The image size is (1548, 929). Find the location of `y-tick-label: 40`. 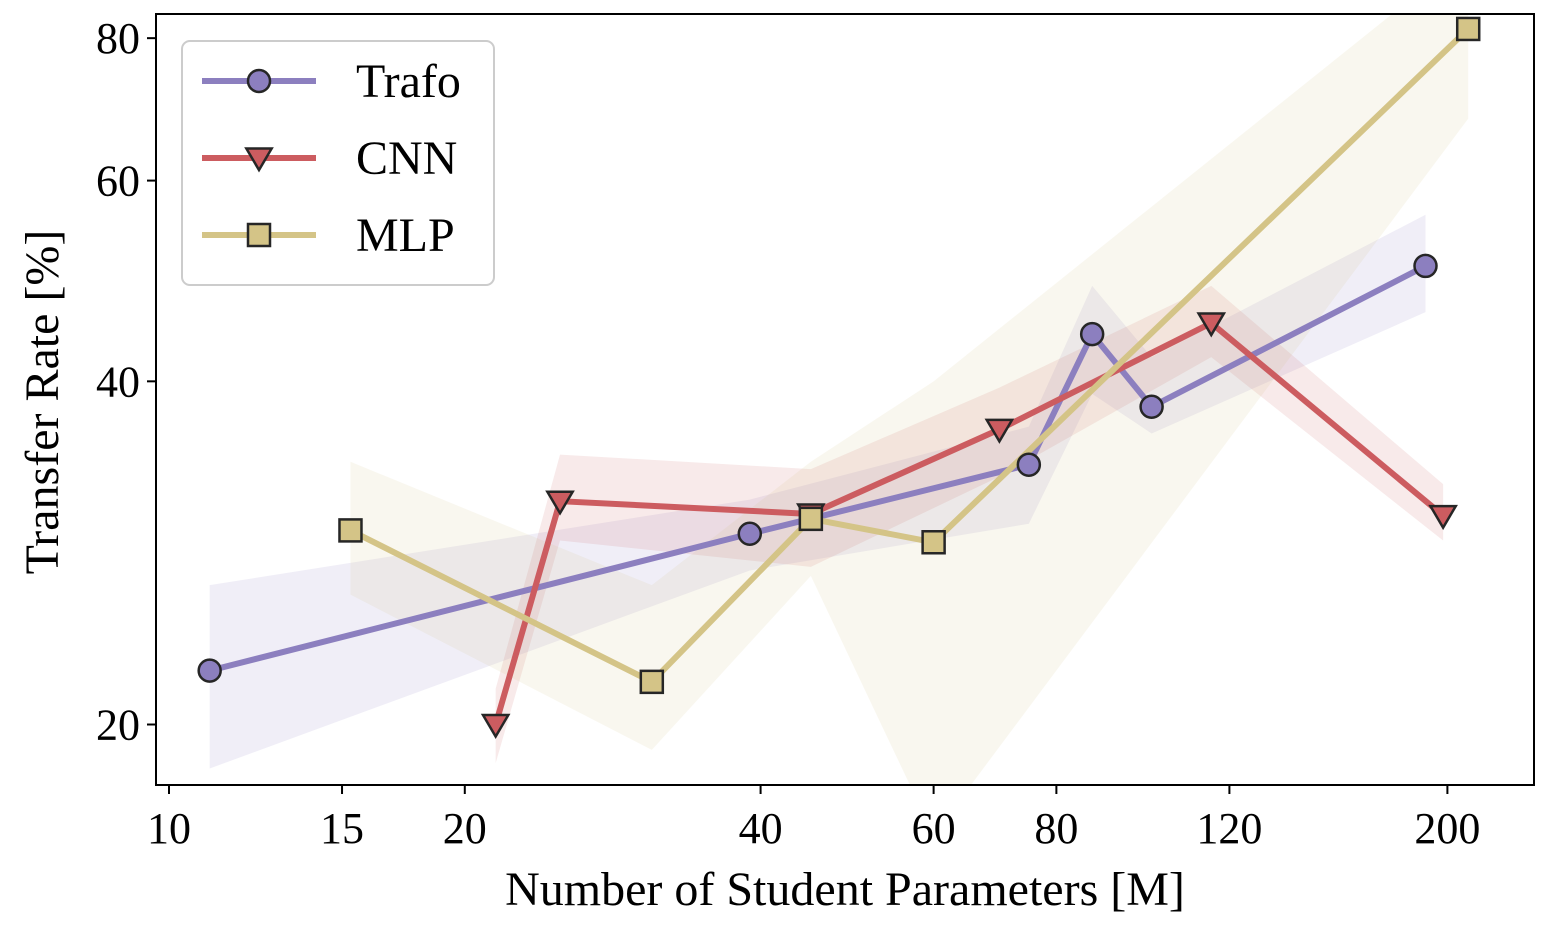

y-tick-label: 40 is located at coordinates (118, 381).